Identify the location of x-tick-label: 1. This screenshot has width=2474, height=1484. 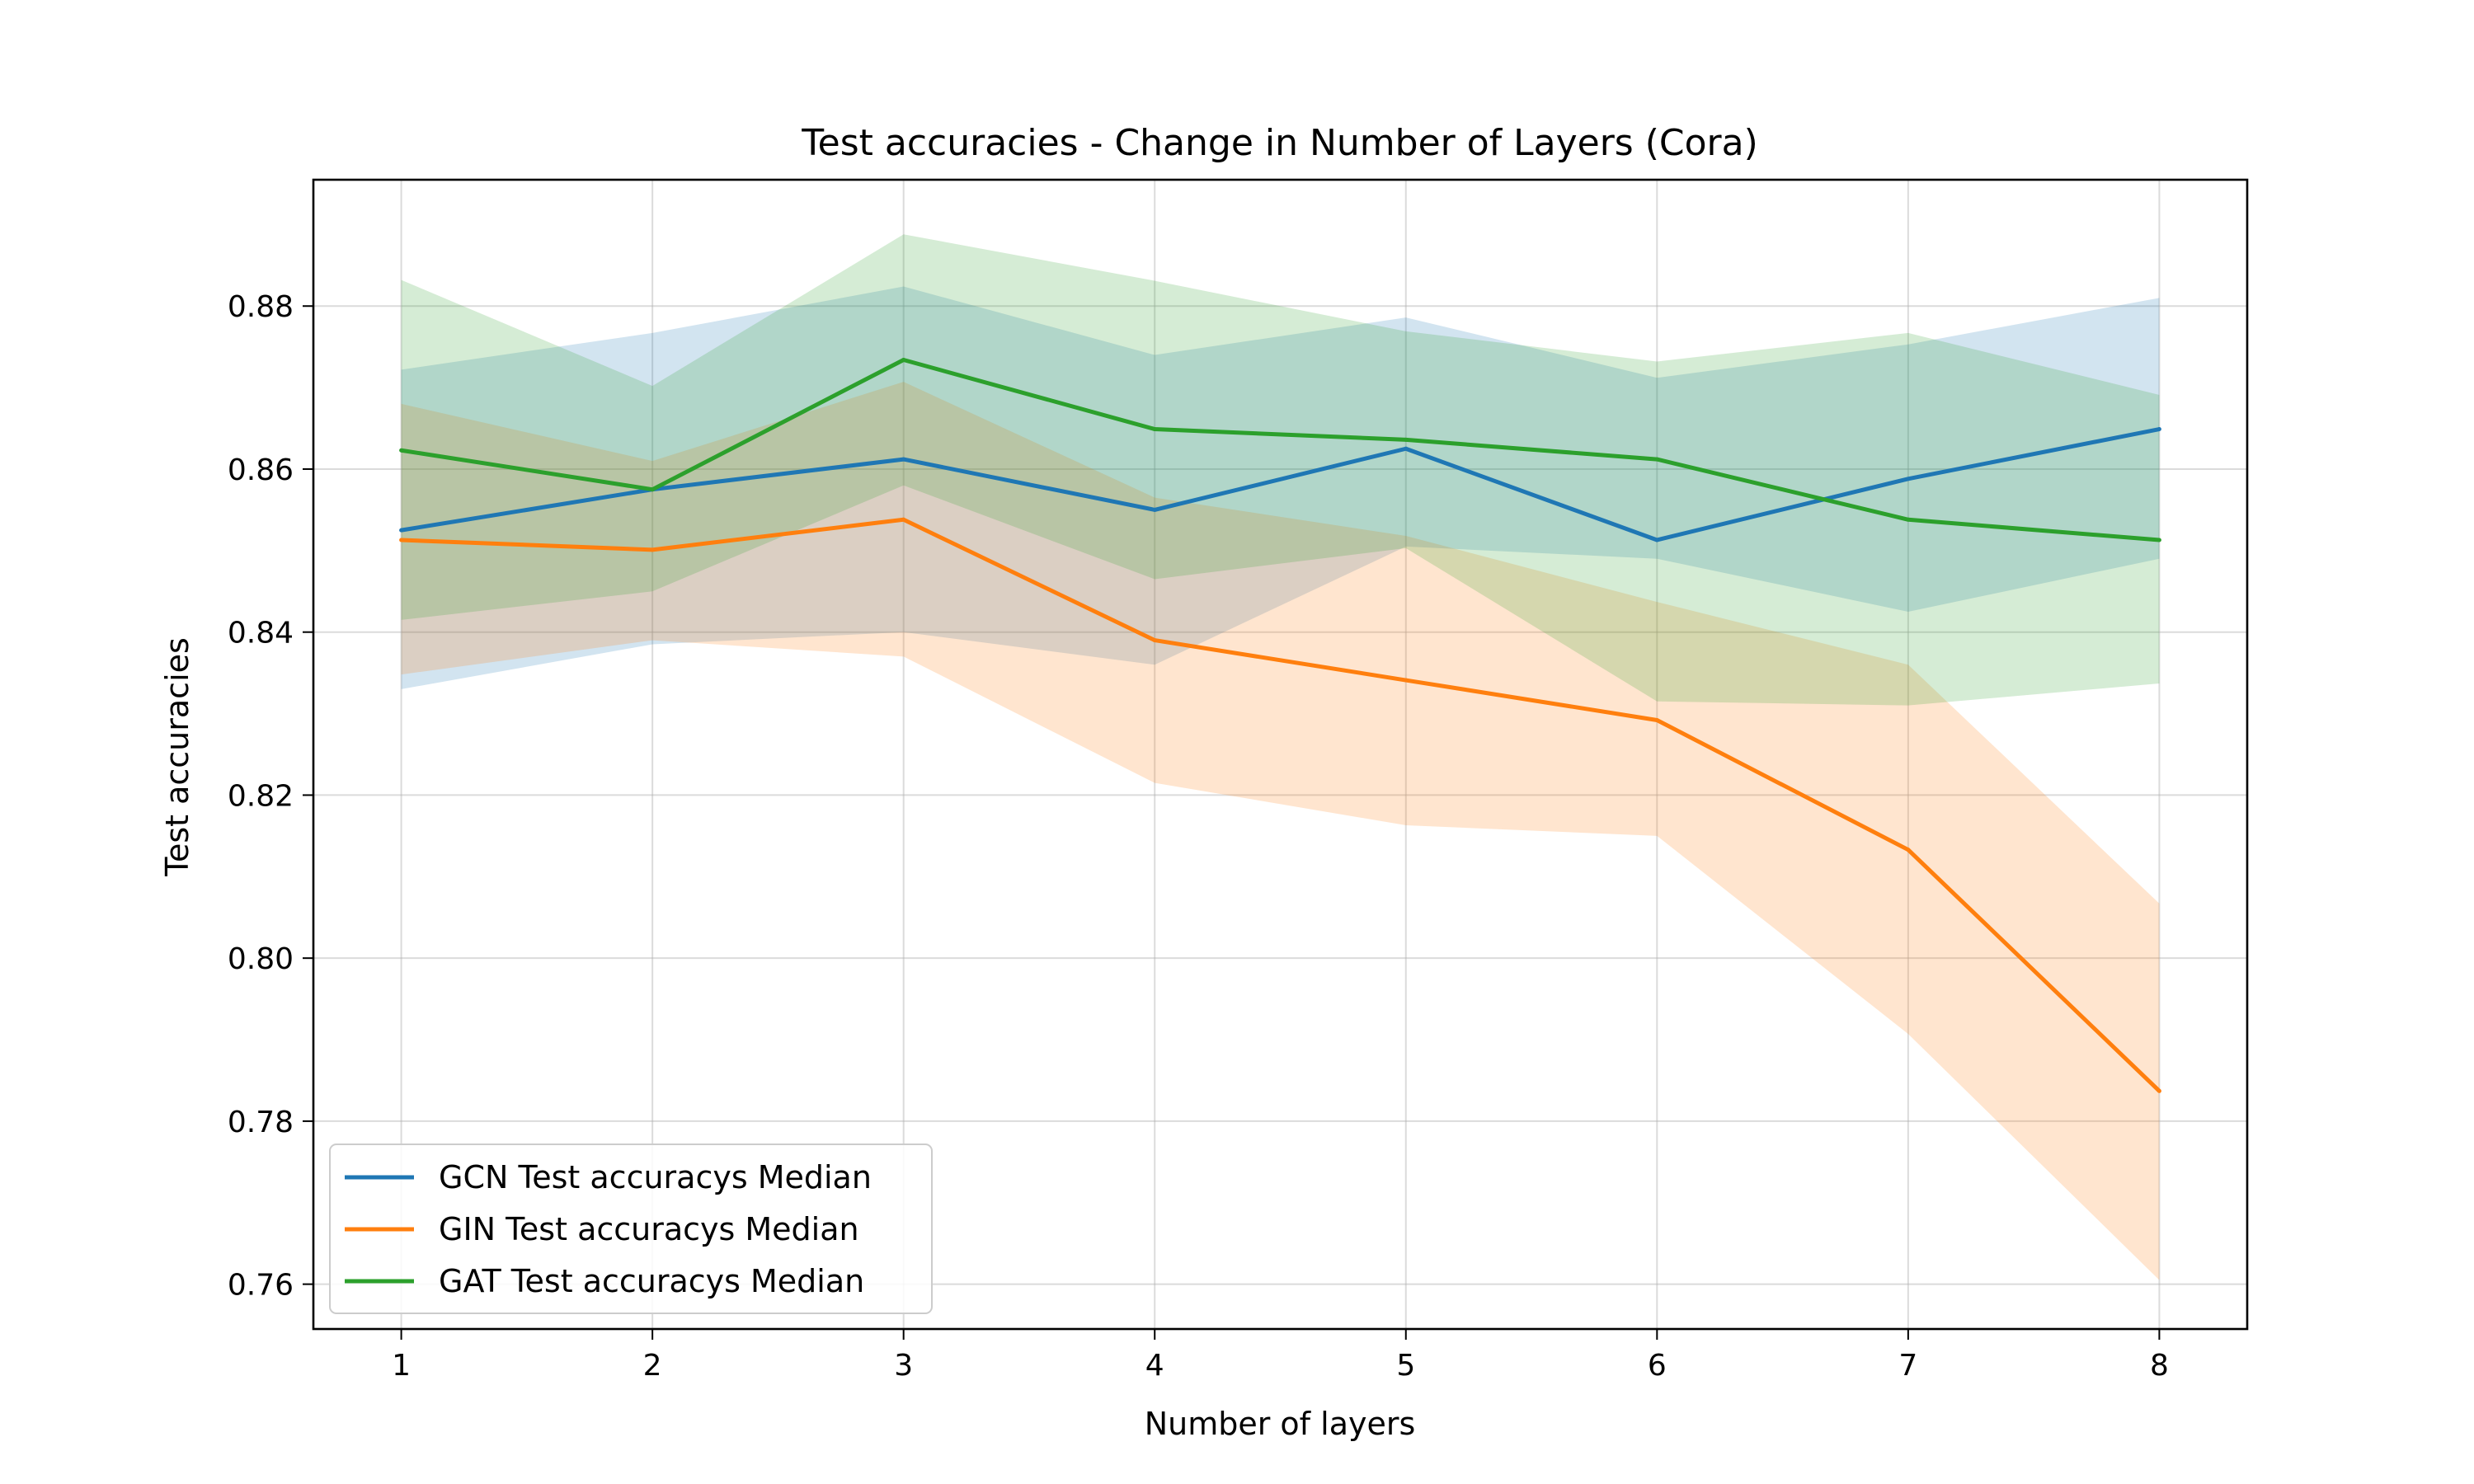
(401, 1366).